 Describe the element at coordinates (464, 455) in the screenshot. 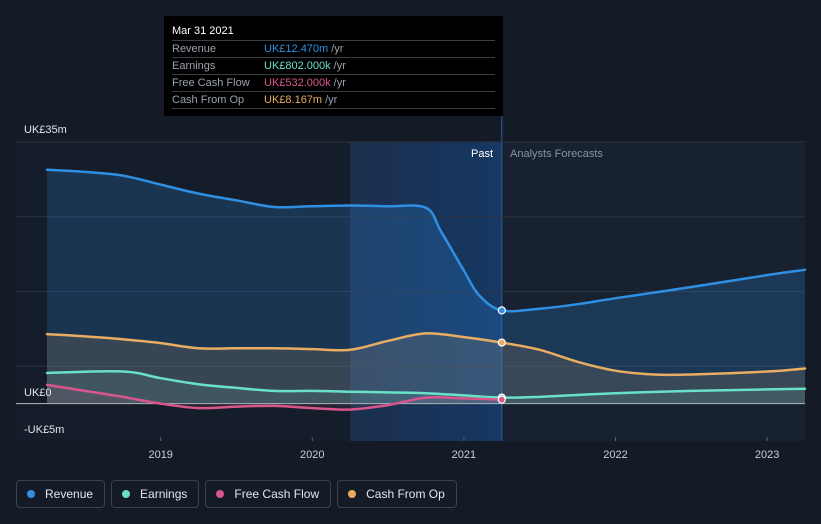

I see `x-tick-label: 2021` at that location.